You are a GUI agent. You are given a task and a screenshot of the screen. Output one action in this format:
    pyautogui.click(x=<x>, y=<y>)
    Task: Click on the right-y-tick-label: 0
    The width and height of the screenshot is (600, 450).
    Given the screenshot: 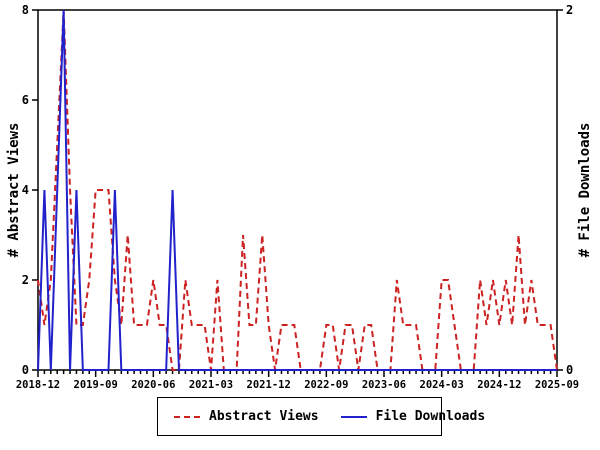 What is the action you would take?
    pyautogui.click(x=569, y=370)
    